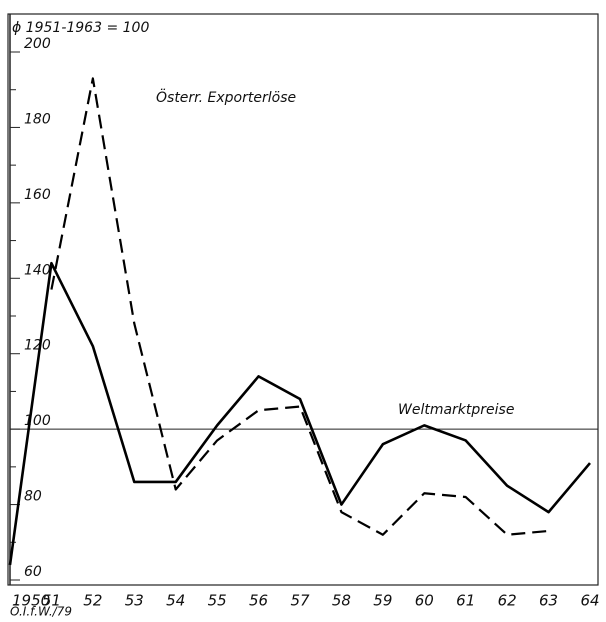  Describe the element at coordinates (37, 195) in the screenshot. I see `y-tick-label: 160` at that location.